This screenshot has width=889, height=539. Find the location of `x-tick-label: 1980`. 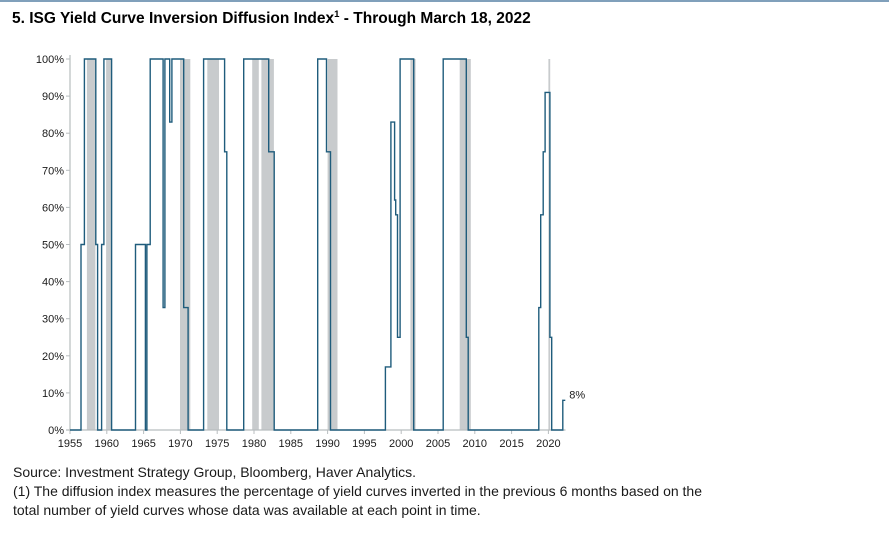

x-tick-label: 1980 is located at coordinates (254, 444).